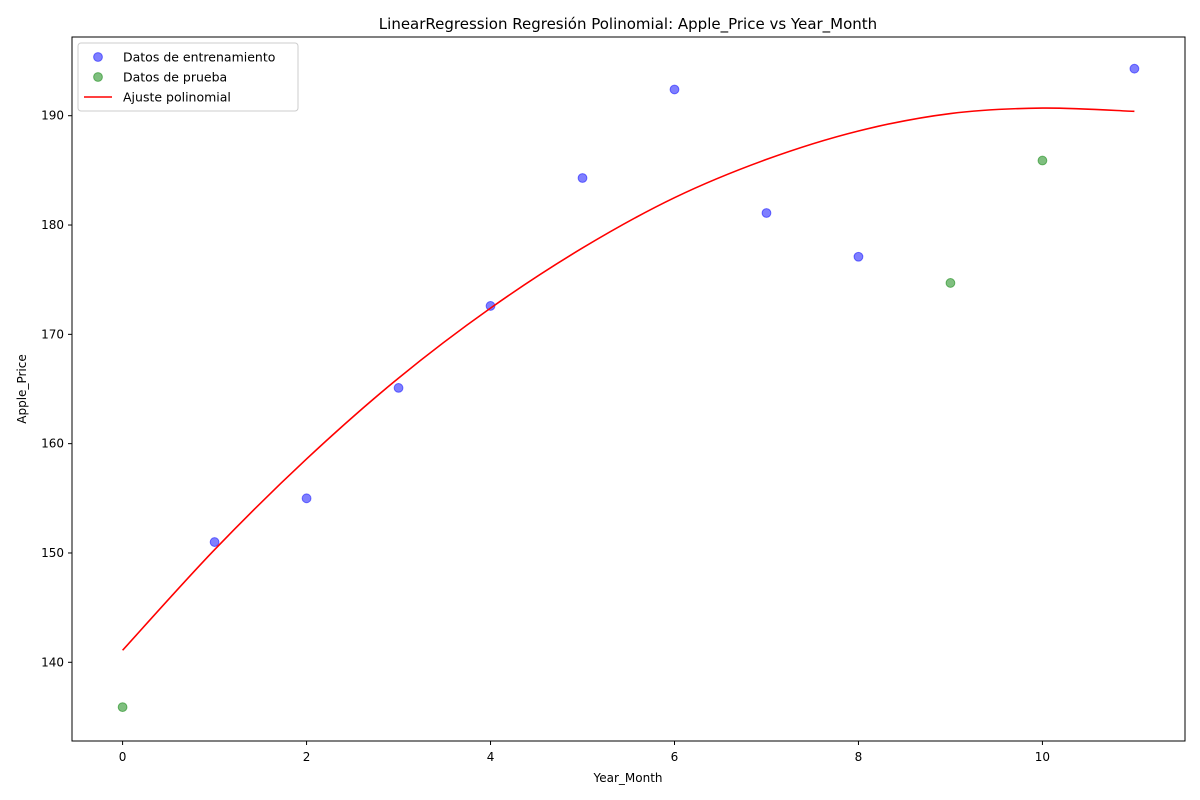 This screenshot has height=800, width=1200. Describe the element at coordinates (123, 757) in the screenshot. I see `x-tick-label: 0` at that location.